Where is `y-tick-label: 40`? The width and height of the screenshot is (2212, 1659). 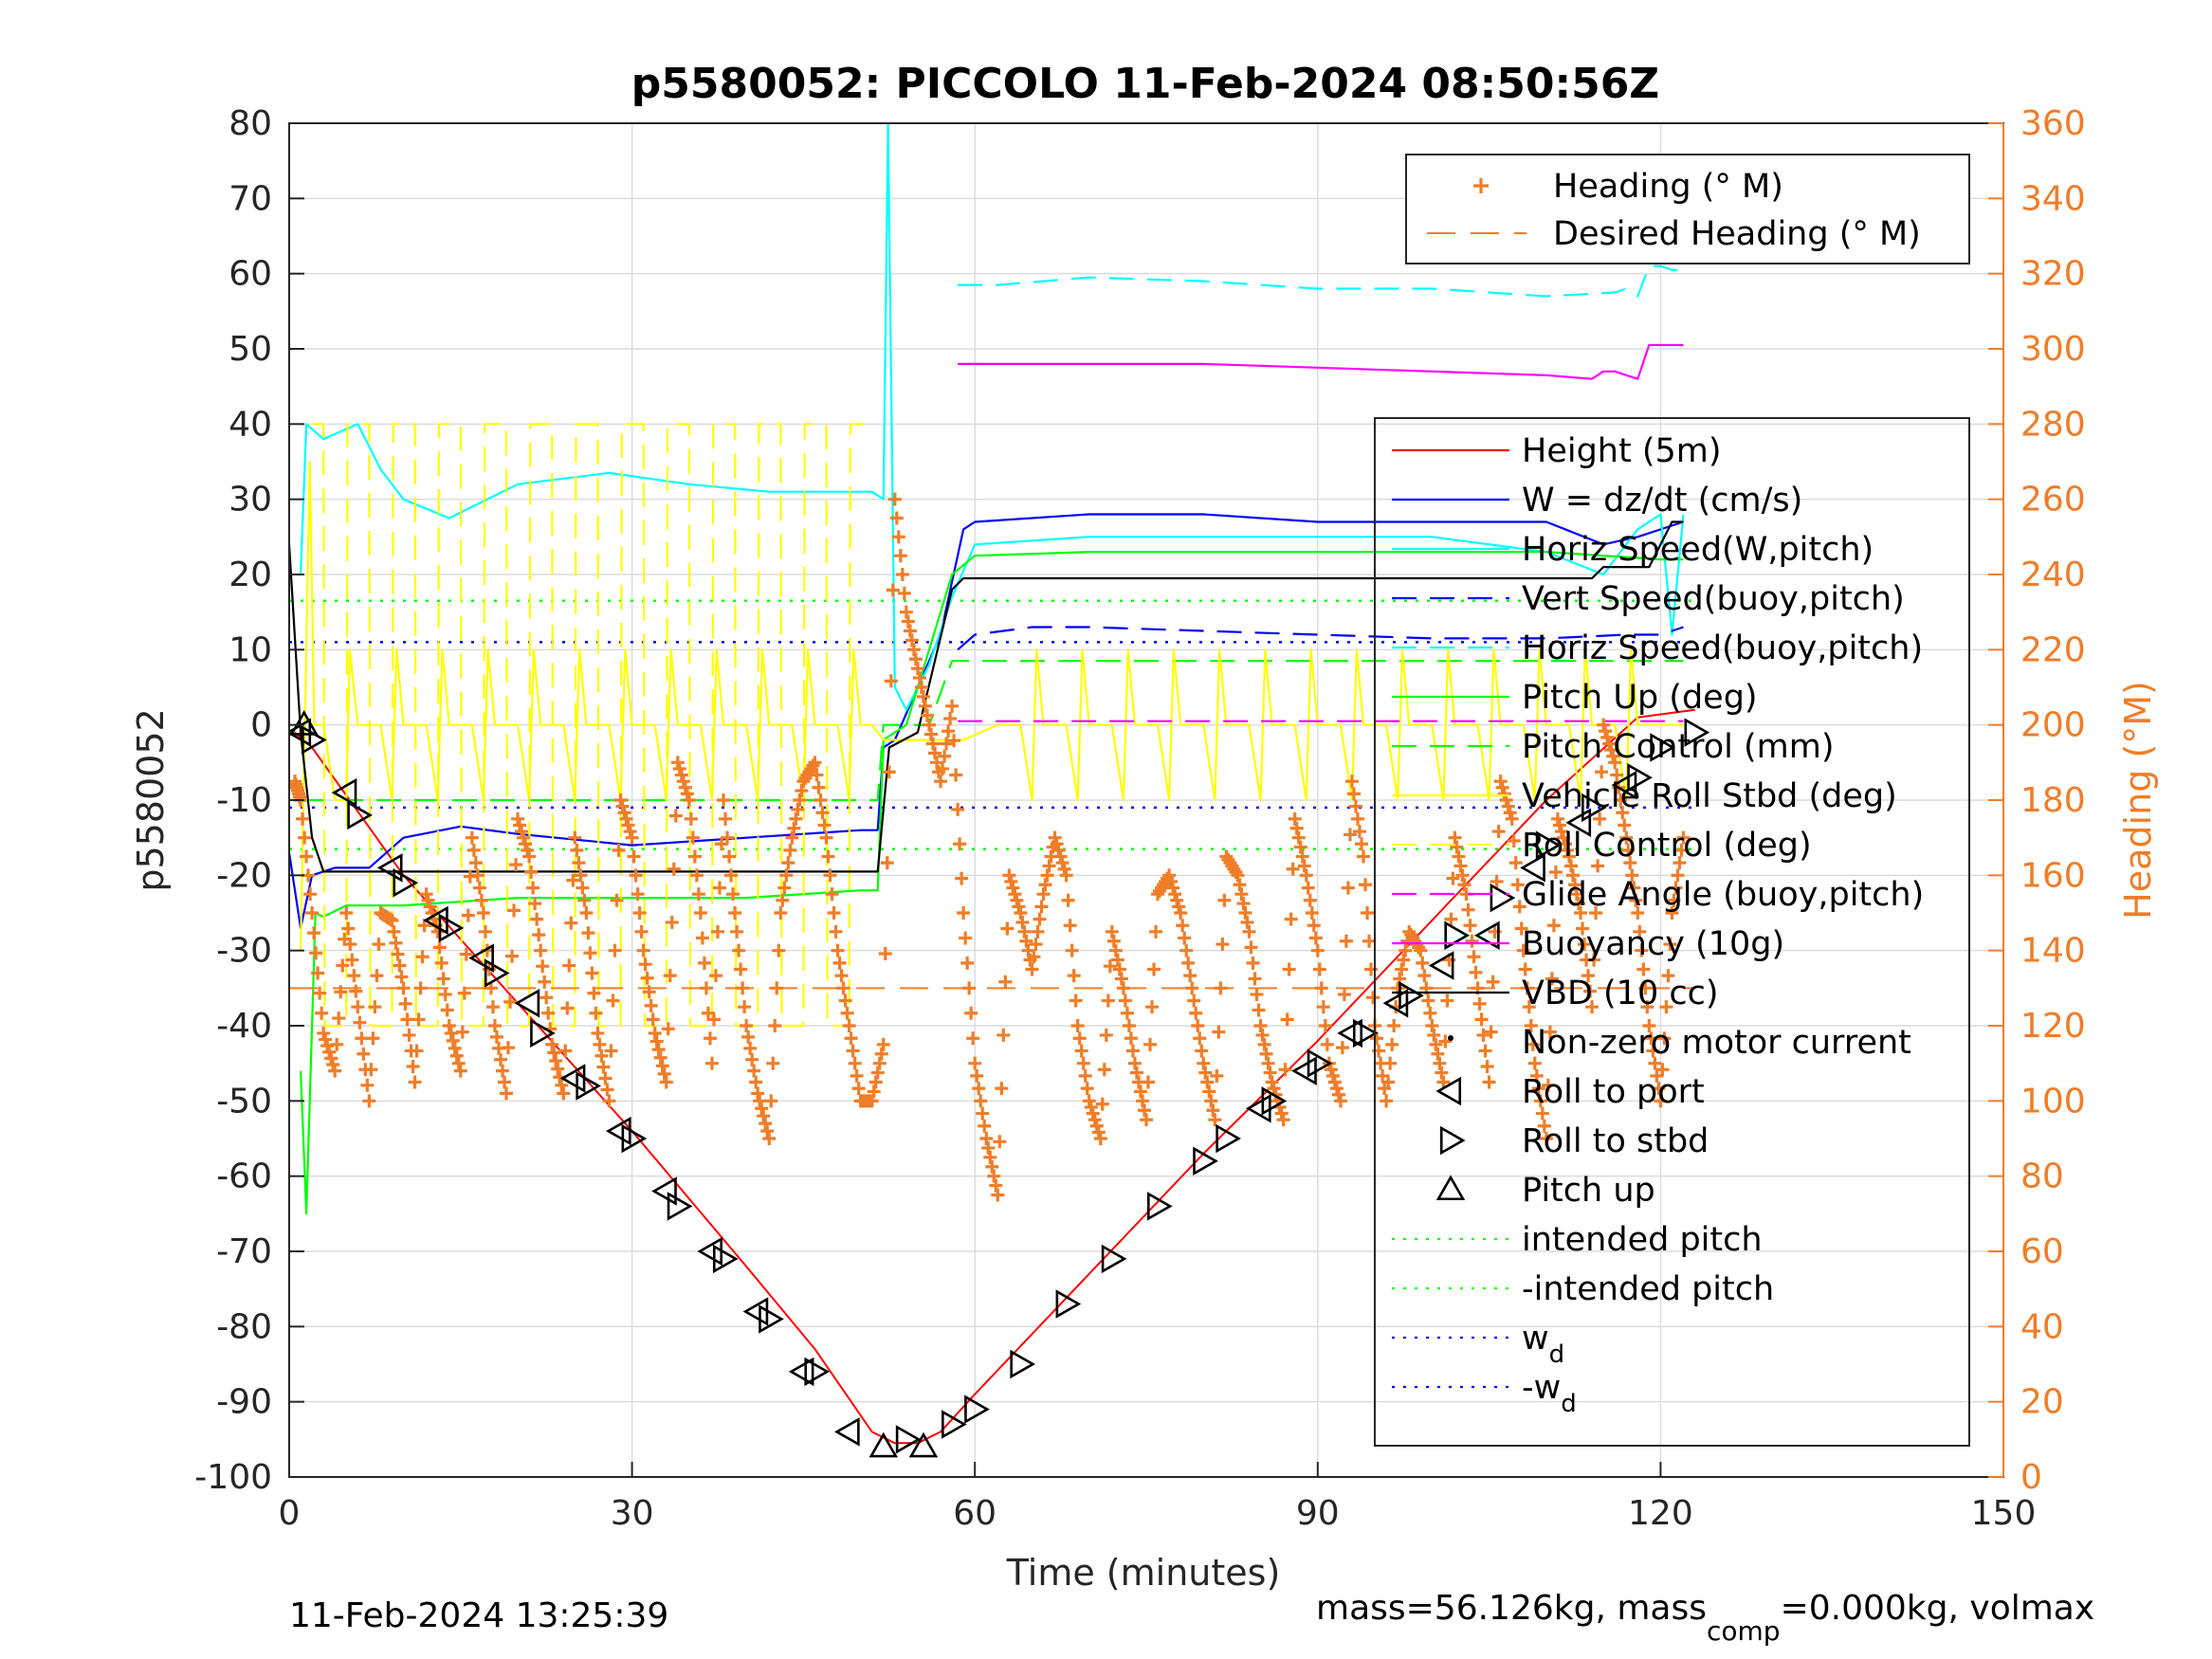 y-tick-label: 40 is located at coordinates (250, 424).